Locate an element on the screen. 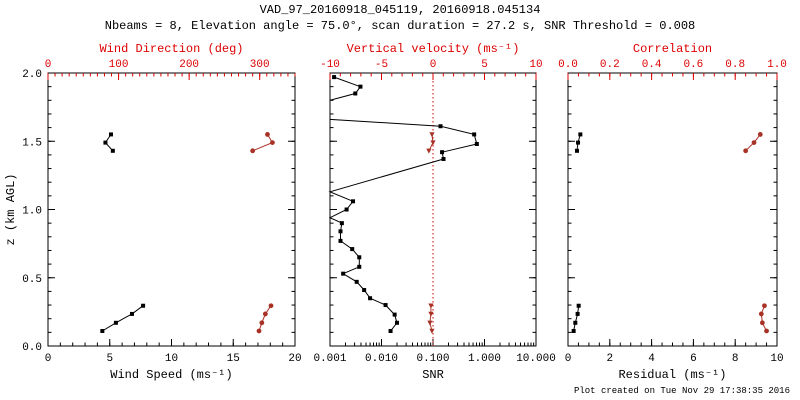  svg-text: 10.000 is located at coordinates (536, 359).